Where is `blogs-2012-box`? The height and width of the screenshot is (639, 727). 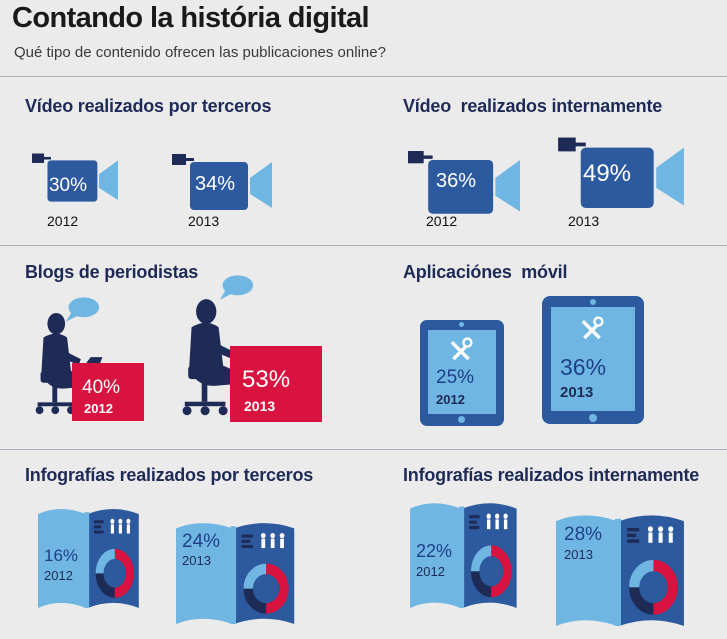
blogs-2012-box is located at coordinates (108, 392).